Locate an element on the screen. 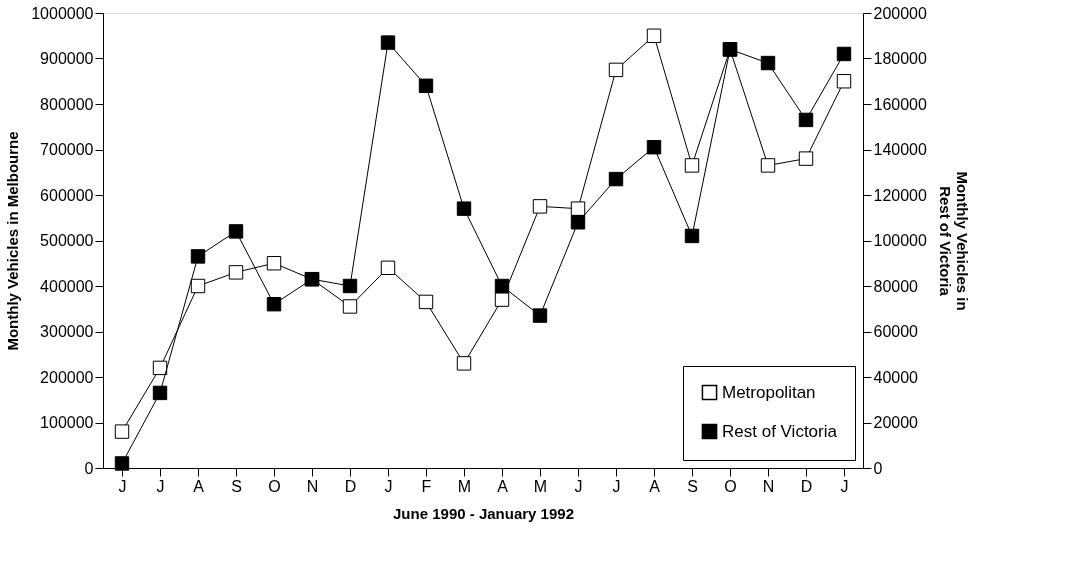  y2-tick-label: 0 is located at coordinates (878, 468).